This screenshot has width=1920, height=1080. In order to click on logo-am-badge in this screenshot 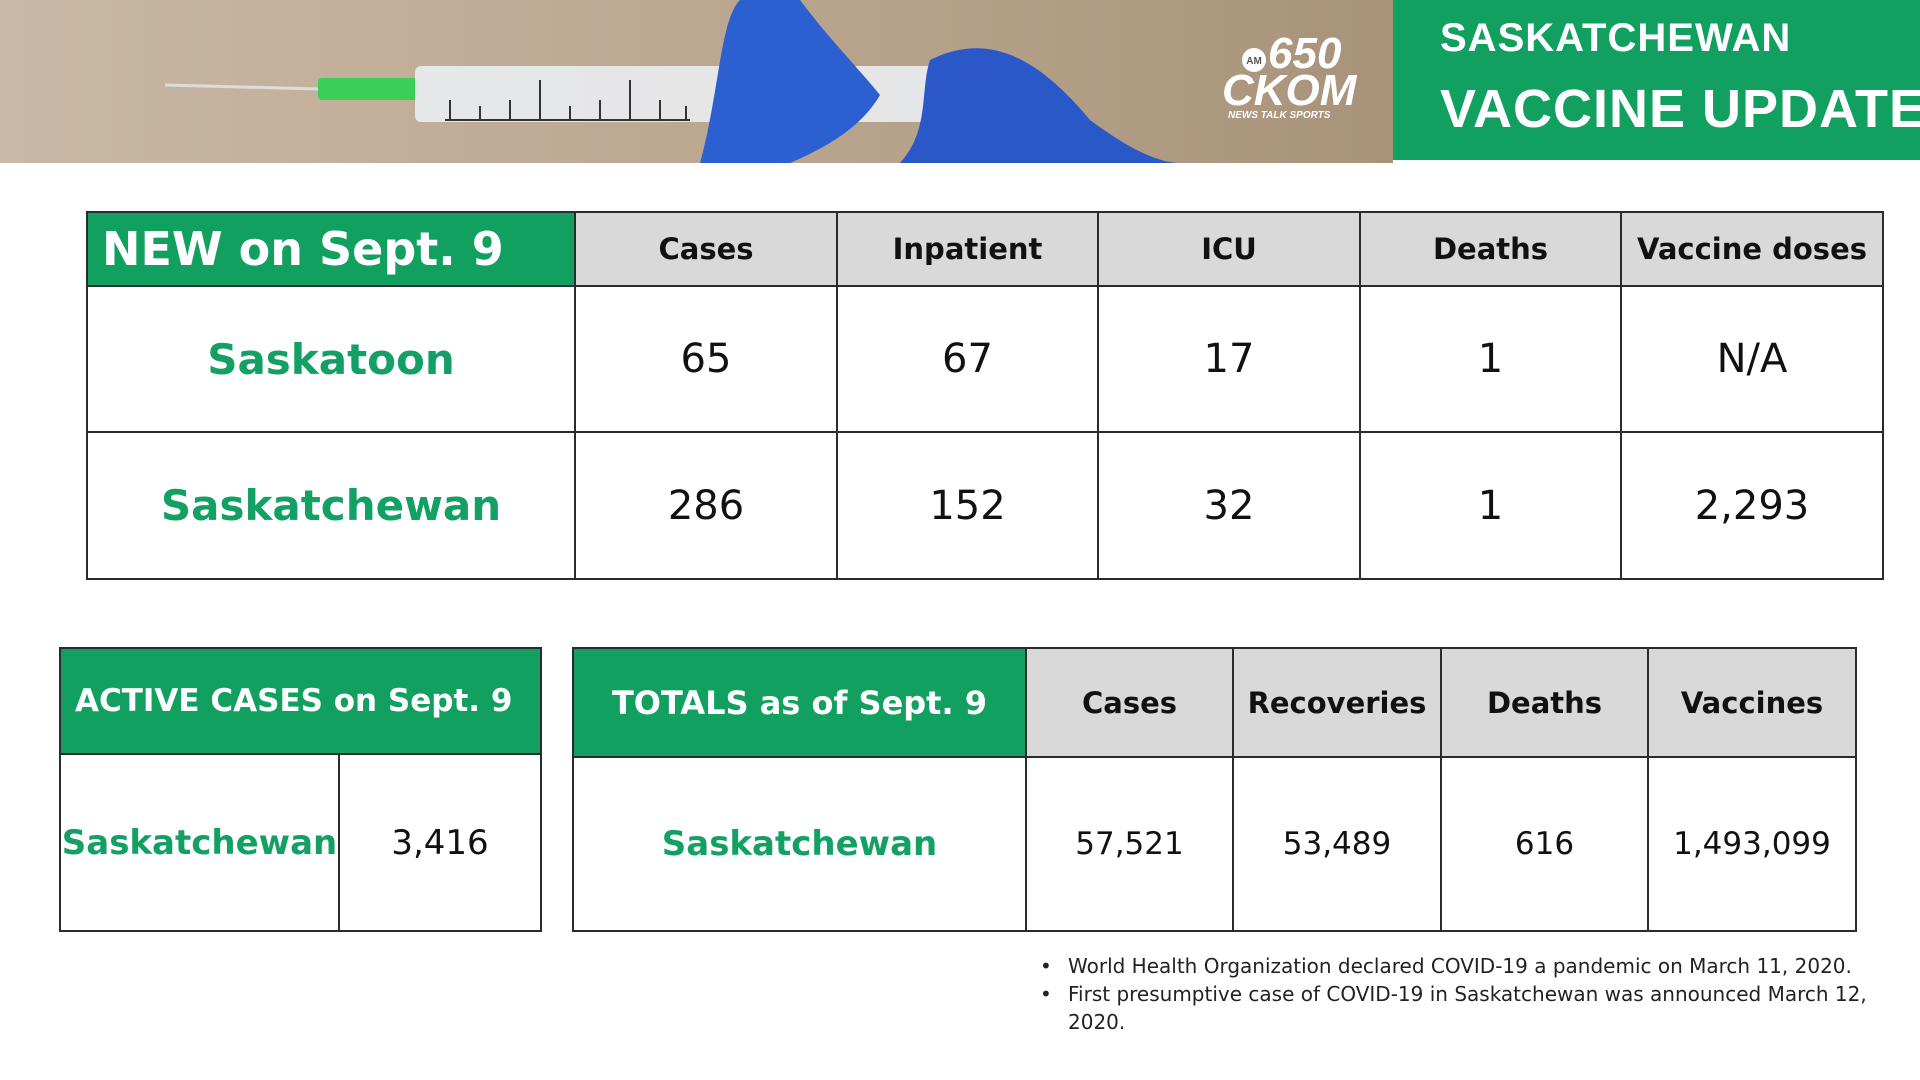, I will do `click(1254, 60)`.